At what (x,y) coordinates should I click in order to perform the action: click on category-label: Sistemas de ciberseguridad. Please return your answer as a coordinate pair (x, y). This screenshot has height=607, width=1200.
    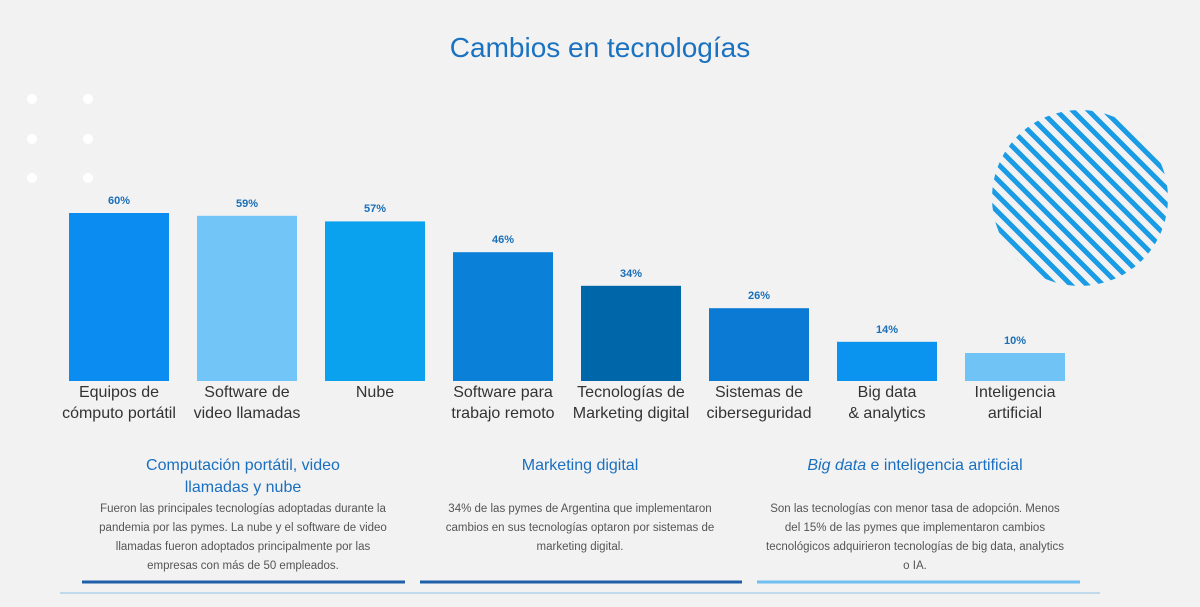
    Looking at the image, I should click on (759, 403).